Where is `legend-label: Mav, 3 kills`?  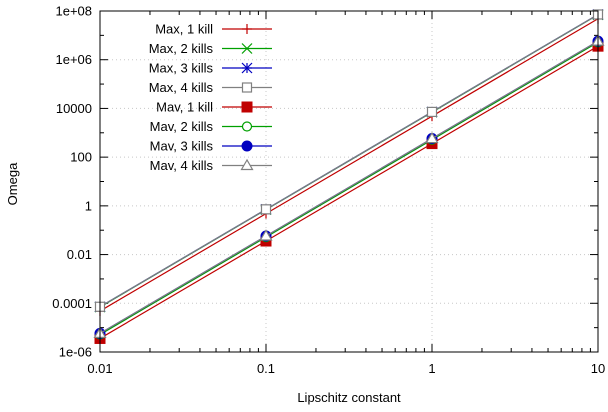 legend-label: Mav, 3 kills is located at coordinates (182, 146).